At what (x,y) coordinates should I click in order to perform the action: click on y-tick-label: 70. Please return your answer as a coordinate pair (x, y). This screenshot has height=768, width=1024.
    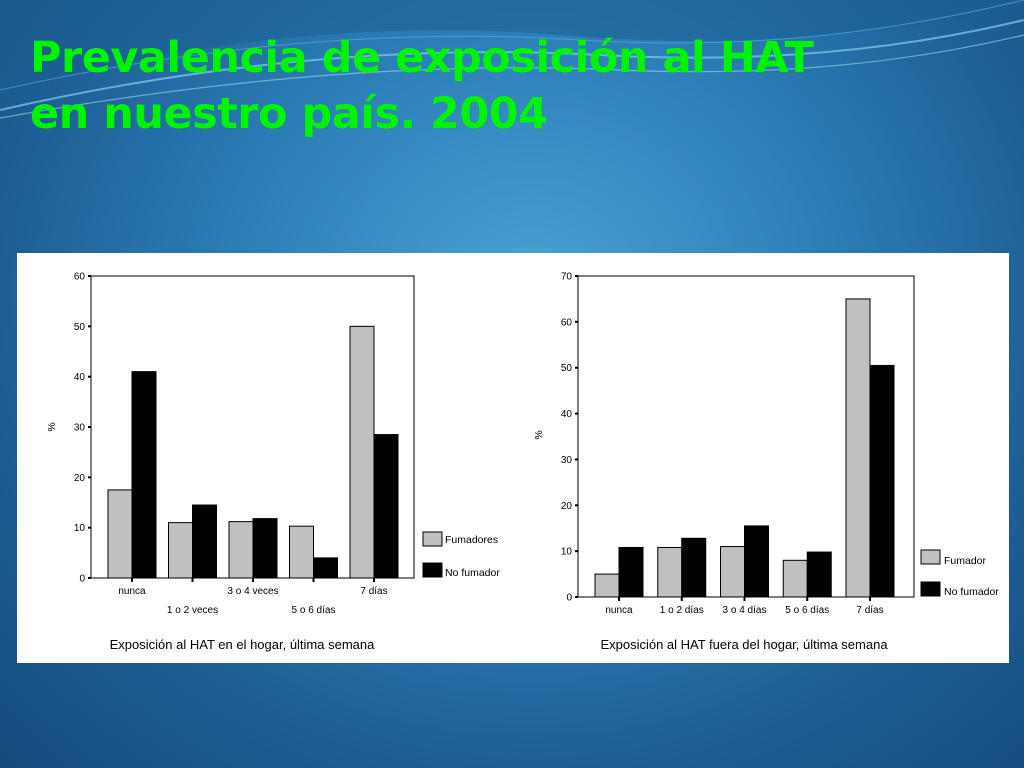
    Looking at the image, I should click on (567, 277).